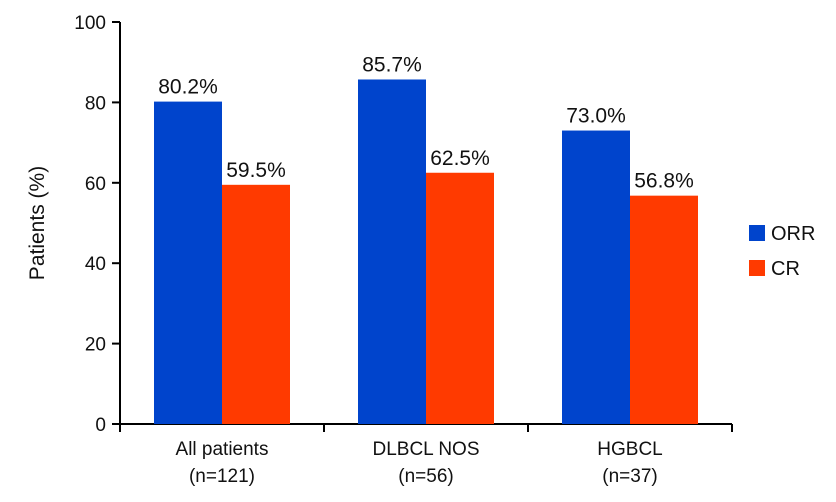 The height and width of the screenshot is (502, 836). I want to click on x-category-sublabel: (n=56), so click(425, 476).